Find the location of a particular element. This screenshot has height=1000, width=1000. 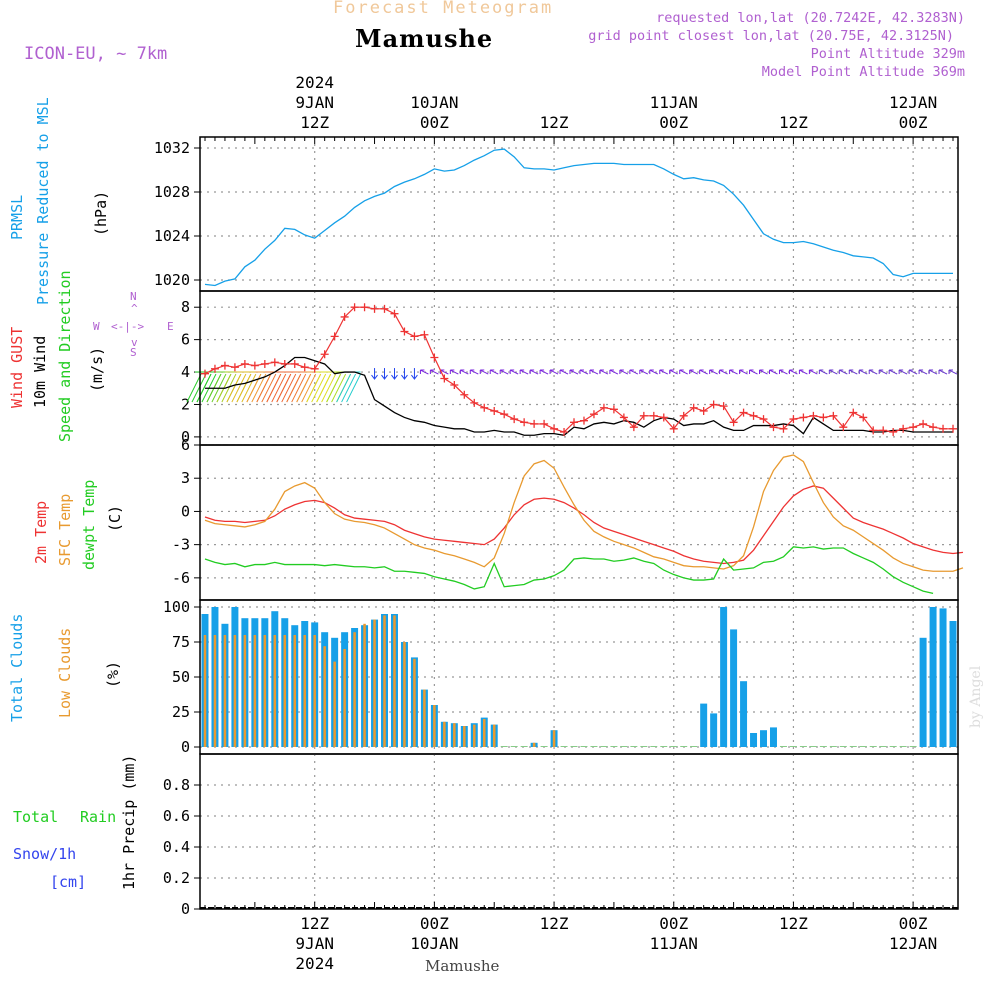

y-tick-label: 1028 is located at coordinates (172, 192).